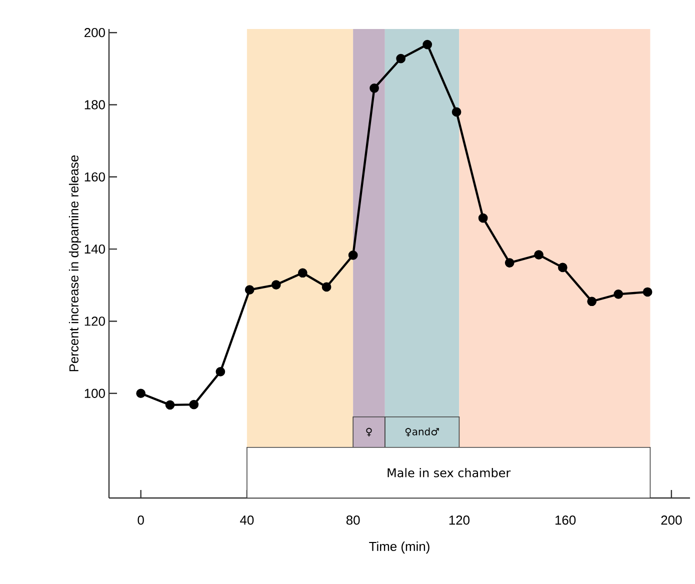 The width and height of the screenshot is (695, 584). What do you see at coordinates (94, 33) in the screenshot?
I see `y-tick-label: 200` at bounding box center [94, 33].